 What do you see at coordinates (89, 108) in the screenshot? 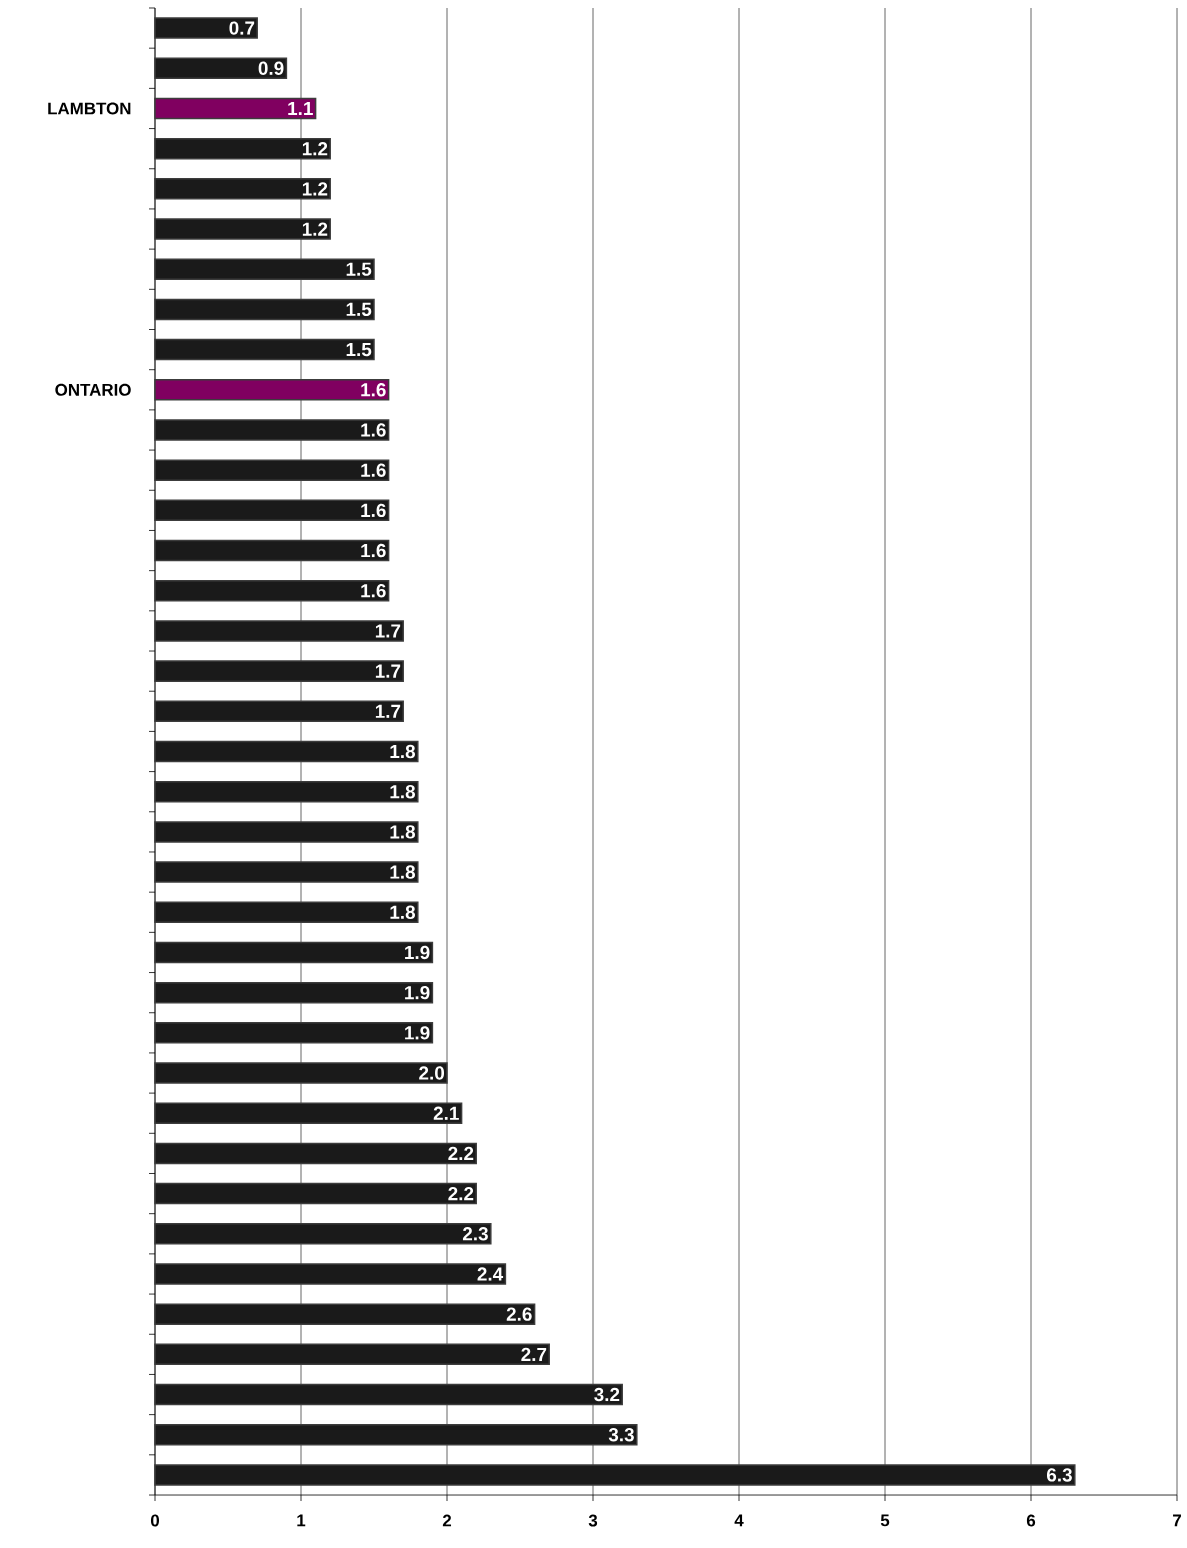
I see `y-tick-label: LAMBTON` at bounding box center [89, 108].